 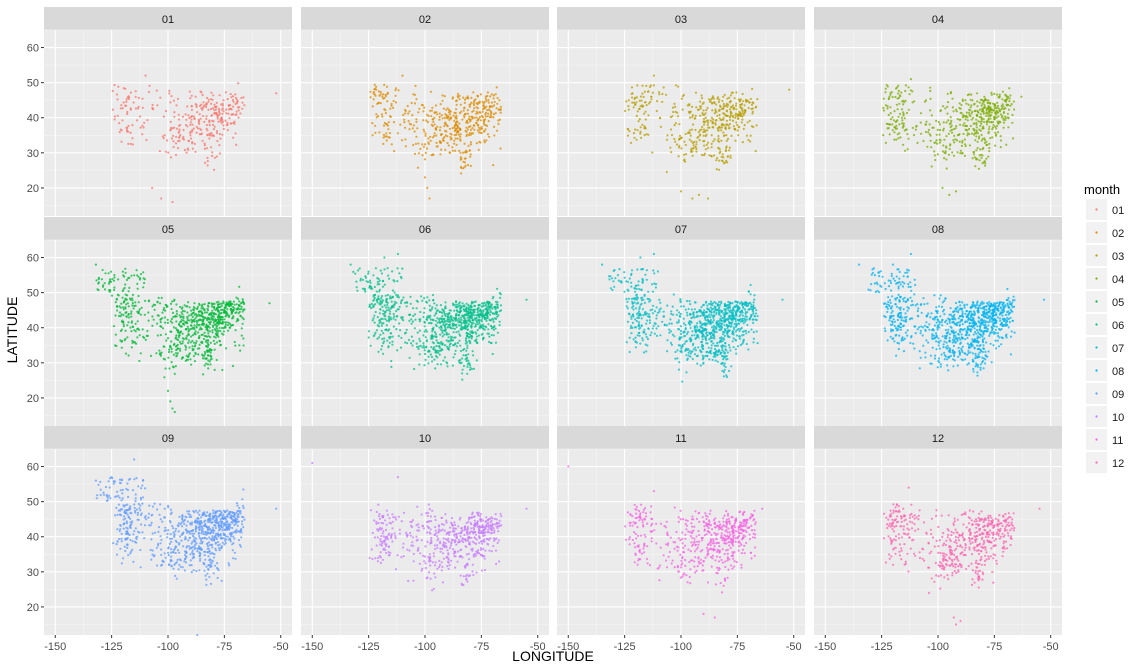 What do you see at coordinates (33, 84) in the screenshot?
I see `y-tick-label: 50` at bounding box center [33, 84].